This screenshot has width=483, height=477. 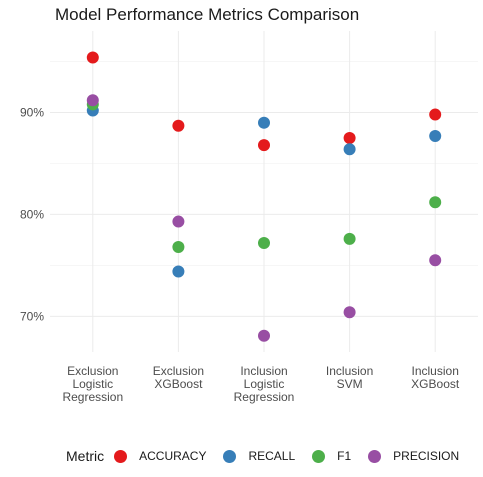 I want to click on legend-dot-precision, so click(x=375, y=456).